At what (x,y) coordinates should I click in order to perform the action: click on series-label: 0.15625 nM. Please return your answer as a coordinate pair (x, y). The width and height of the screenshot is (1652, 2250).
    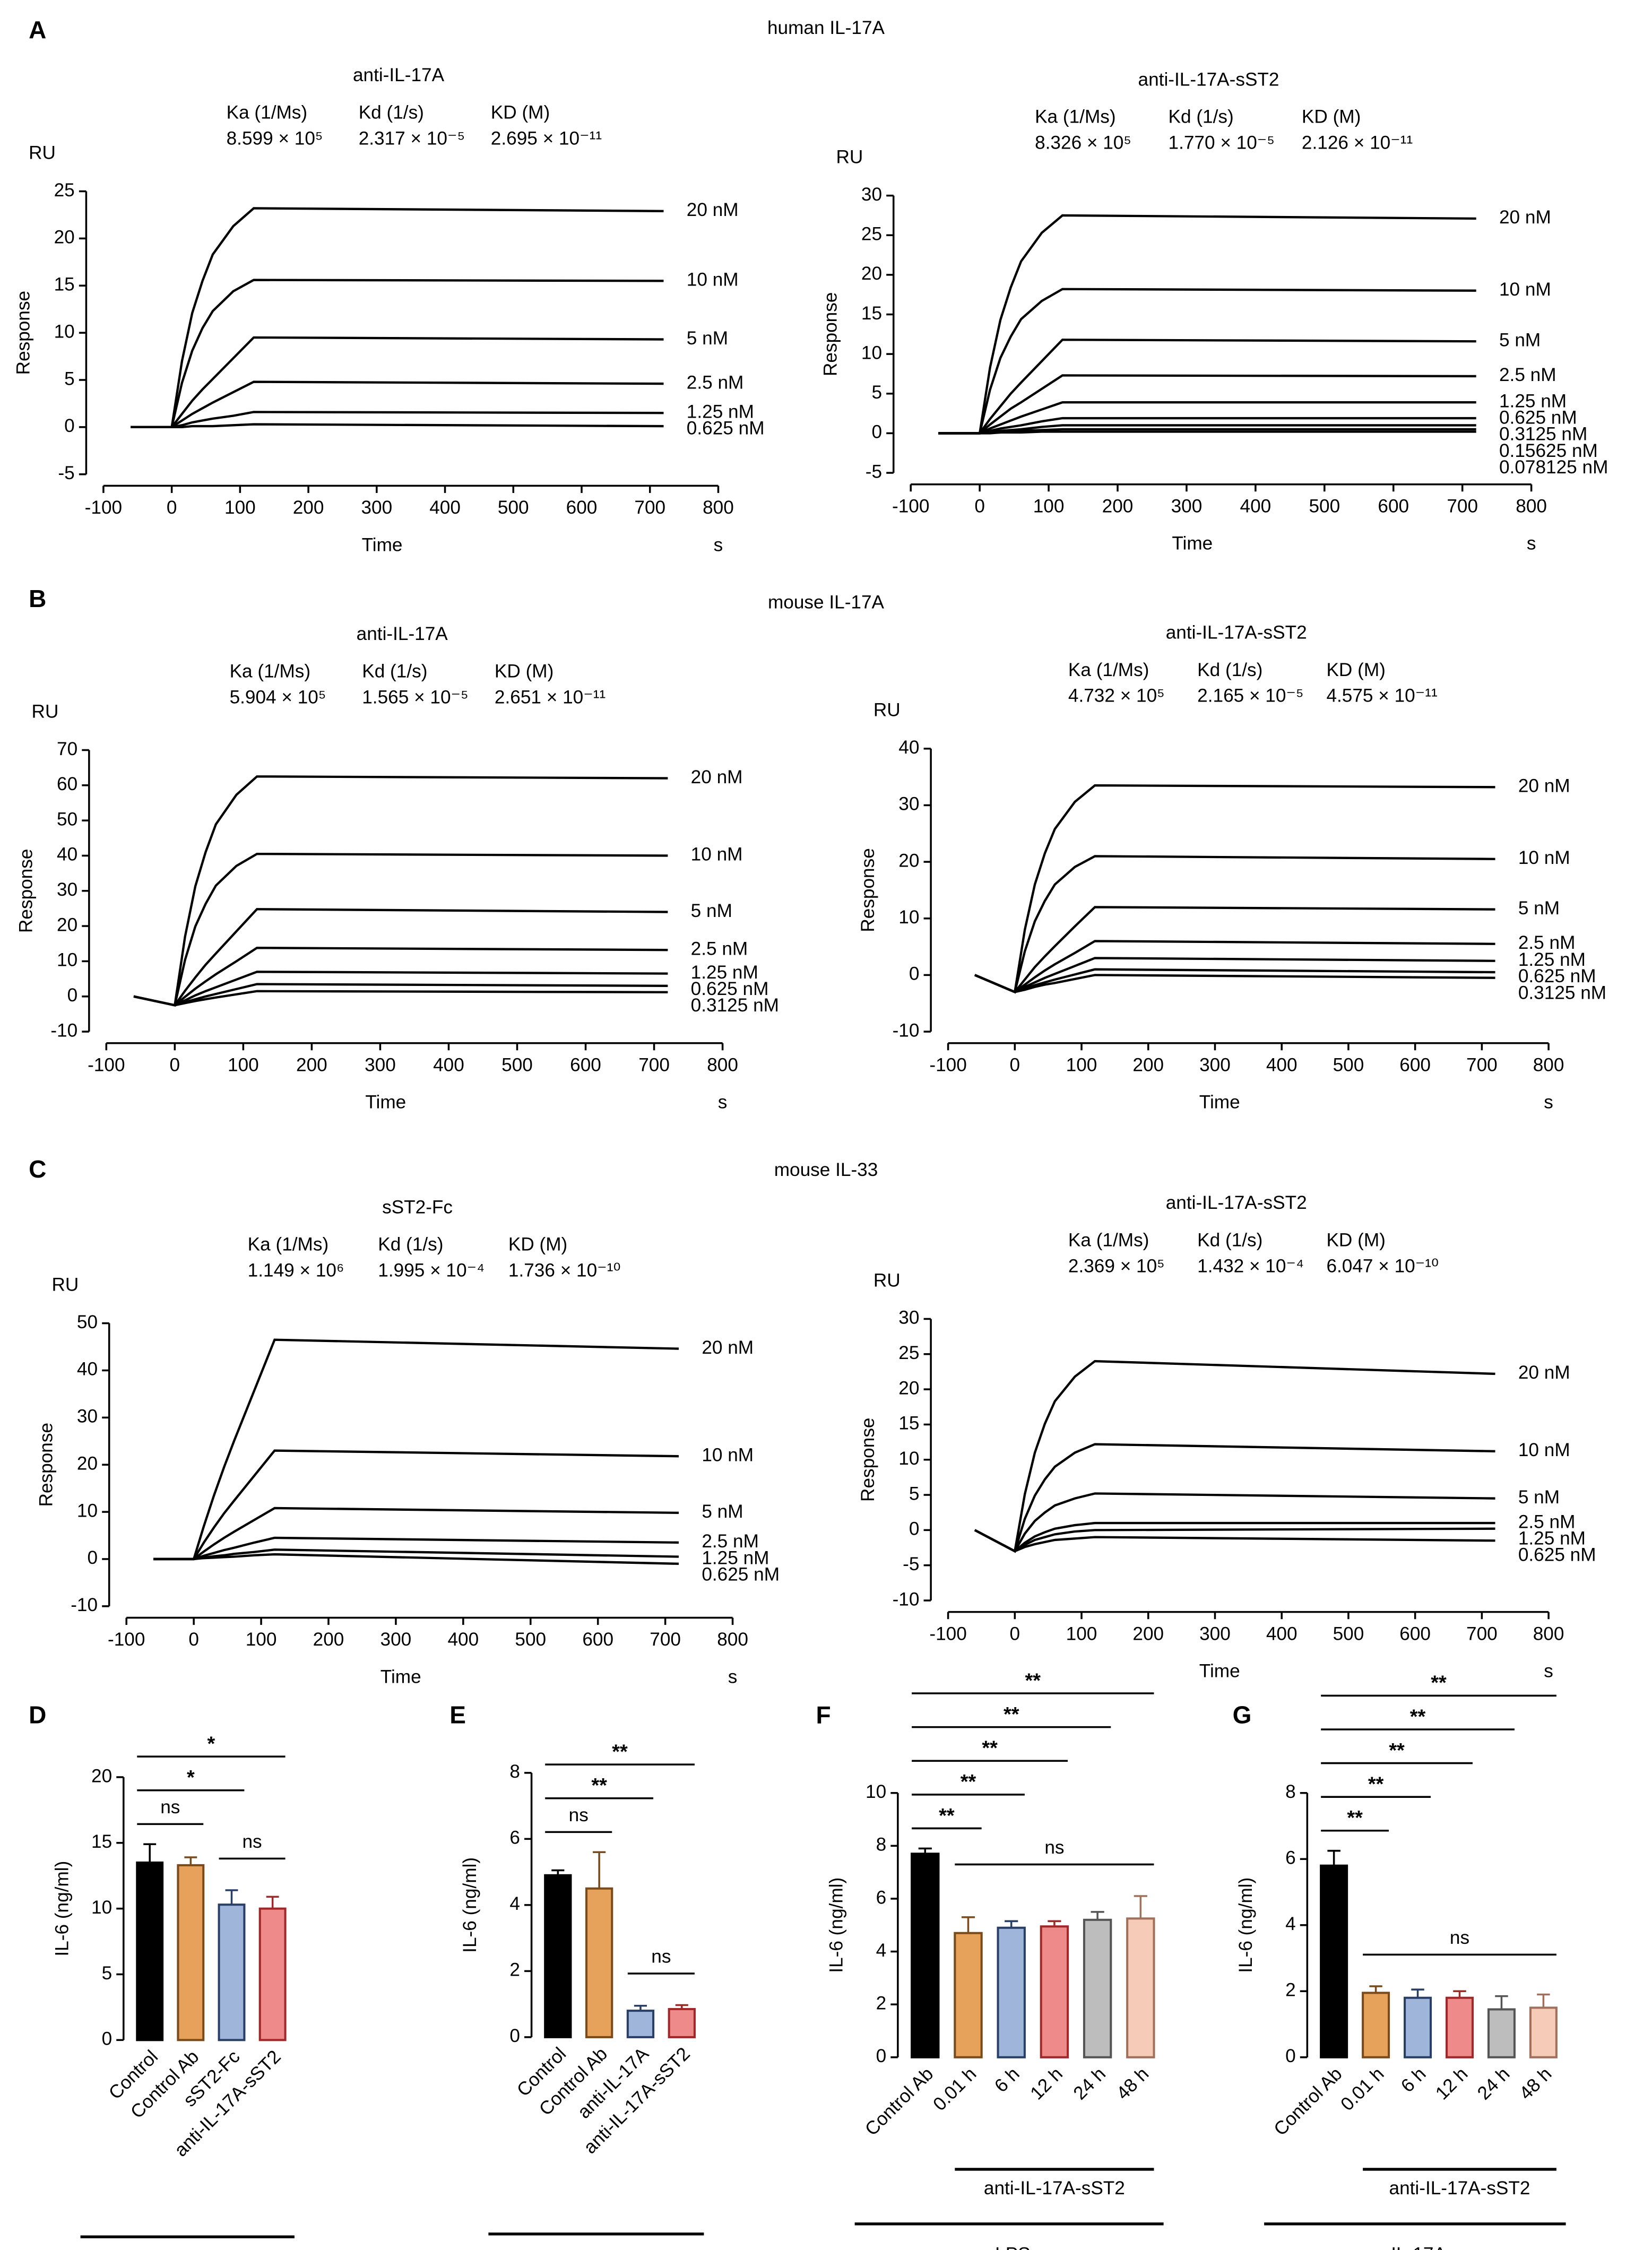
    Looking at the image, I should click on (1548, 450).